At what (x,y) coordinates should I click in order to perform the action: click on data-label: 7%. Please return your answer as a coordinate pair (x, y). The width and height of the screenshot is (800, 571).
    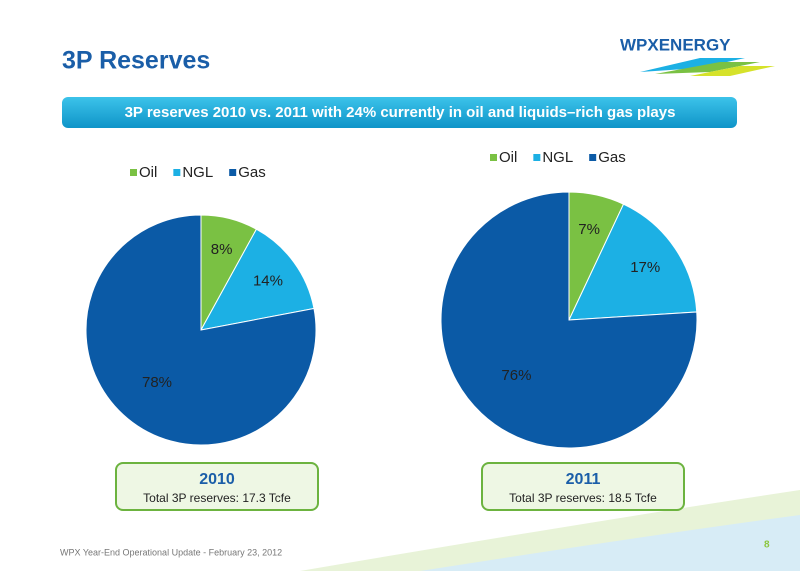
    Looking at the image, I should click on (589, 229).